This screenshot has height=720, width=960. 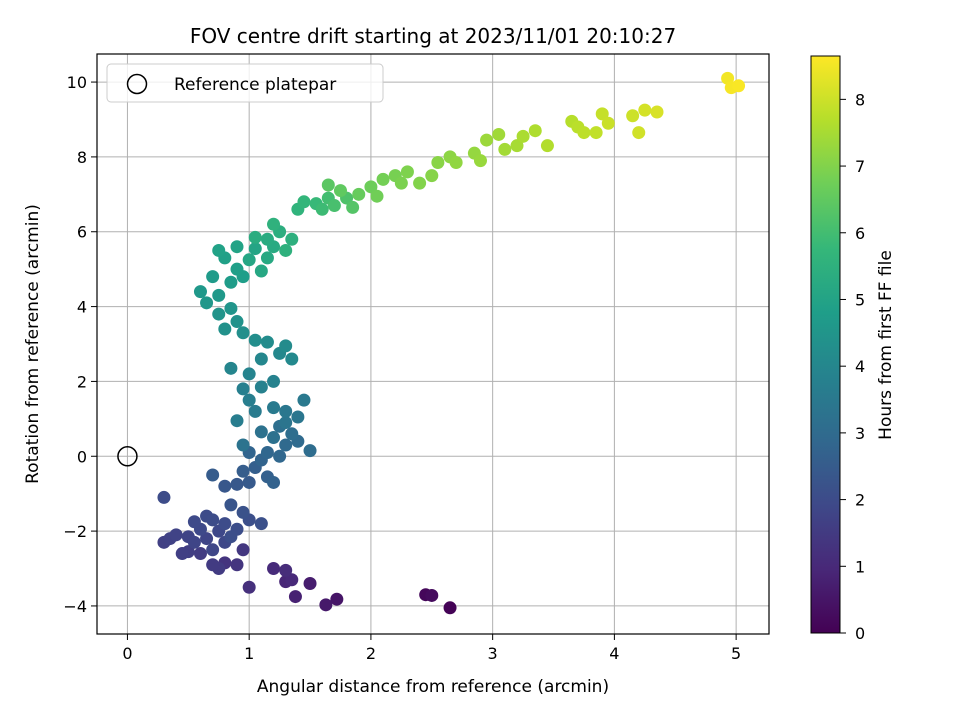 What do you see at coordinates (431, 648) in the screenshot?
I see `x-axis-ticks: 0 1 2 3 4 5` at bounding box center [431, 648].